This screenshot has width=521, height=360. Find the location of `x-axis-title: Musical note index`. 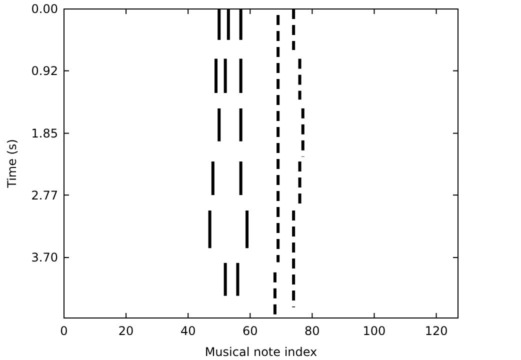

x-axis-title: Musical note index is located at coordinates (261, 352).